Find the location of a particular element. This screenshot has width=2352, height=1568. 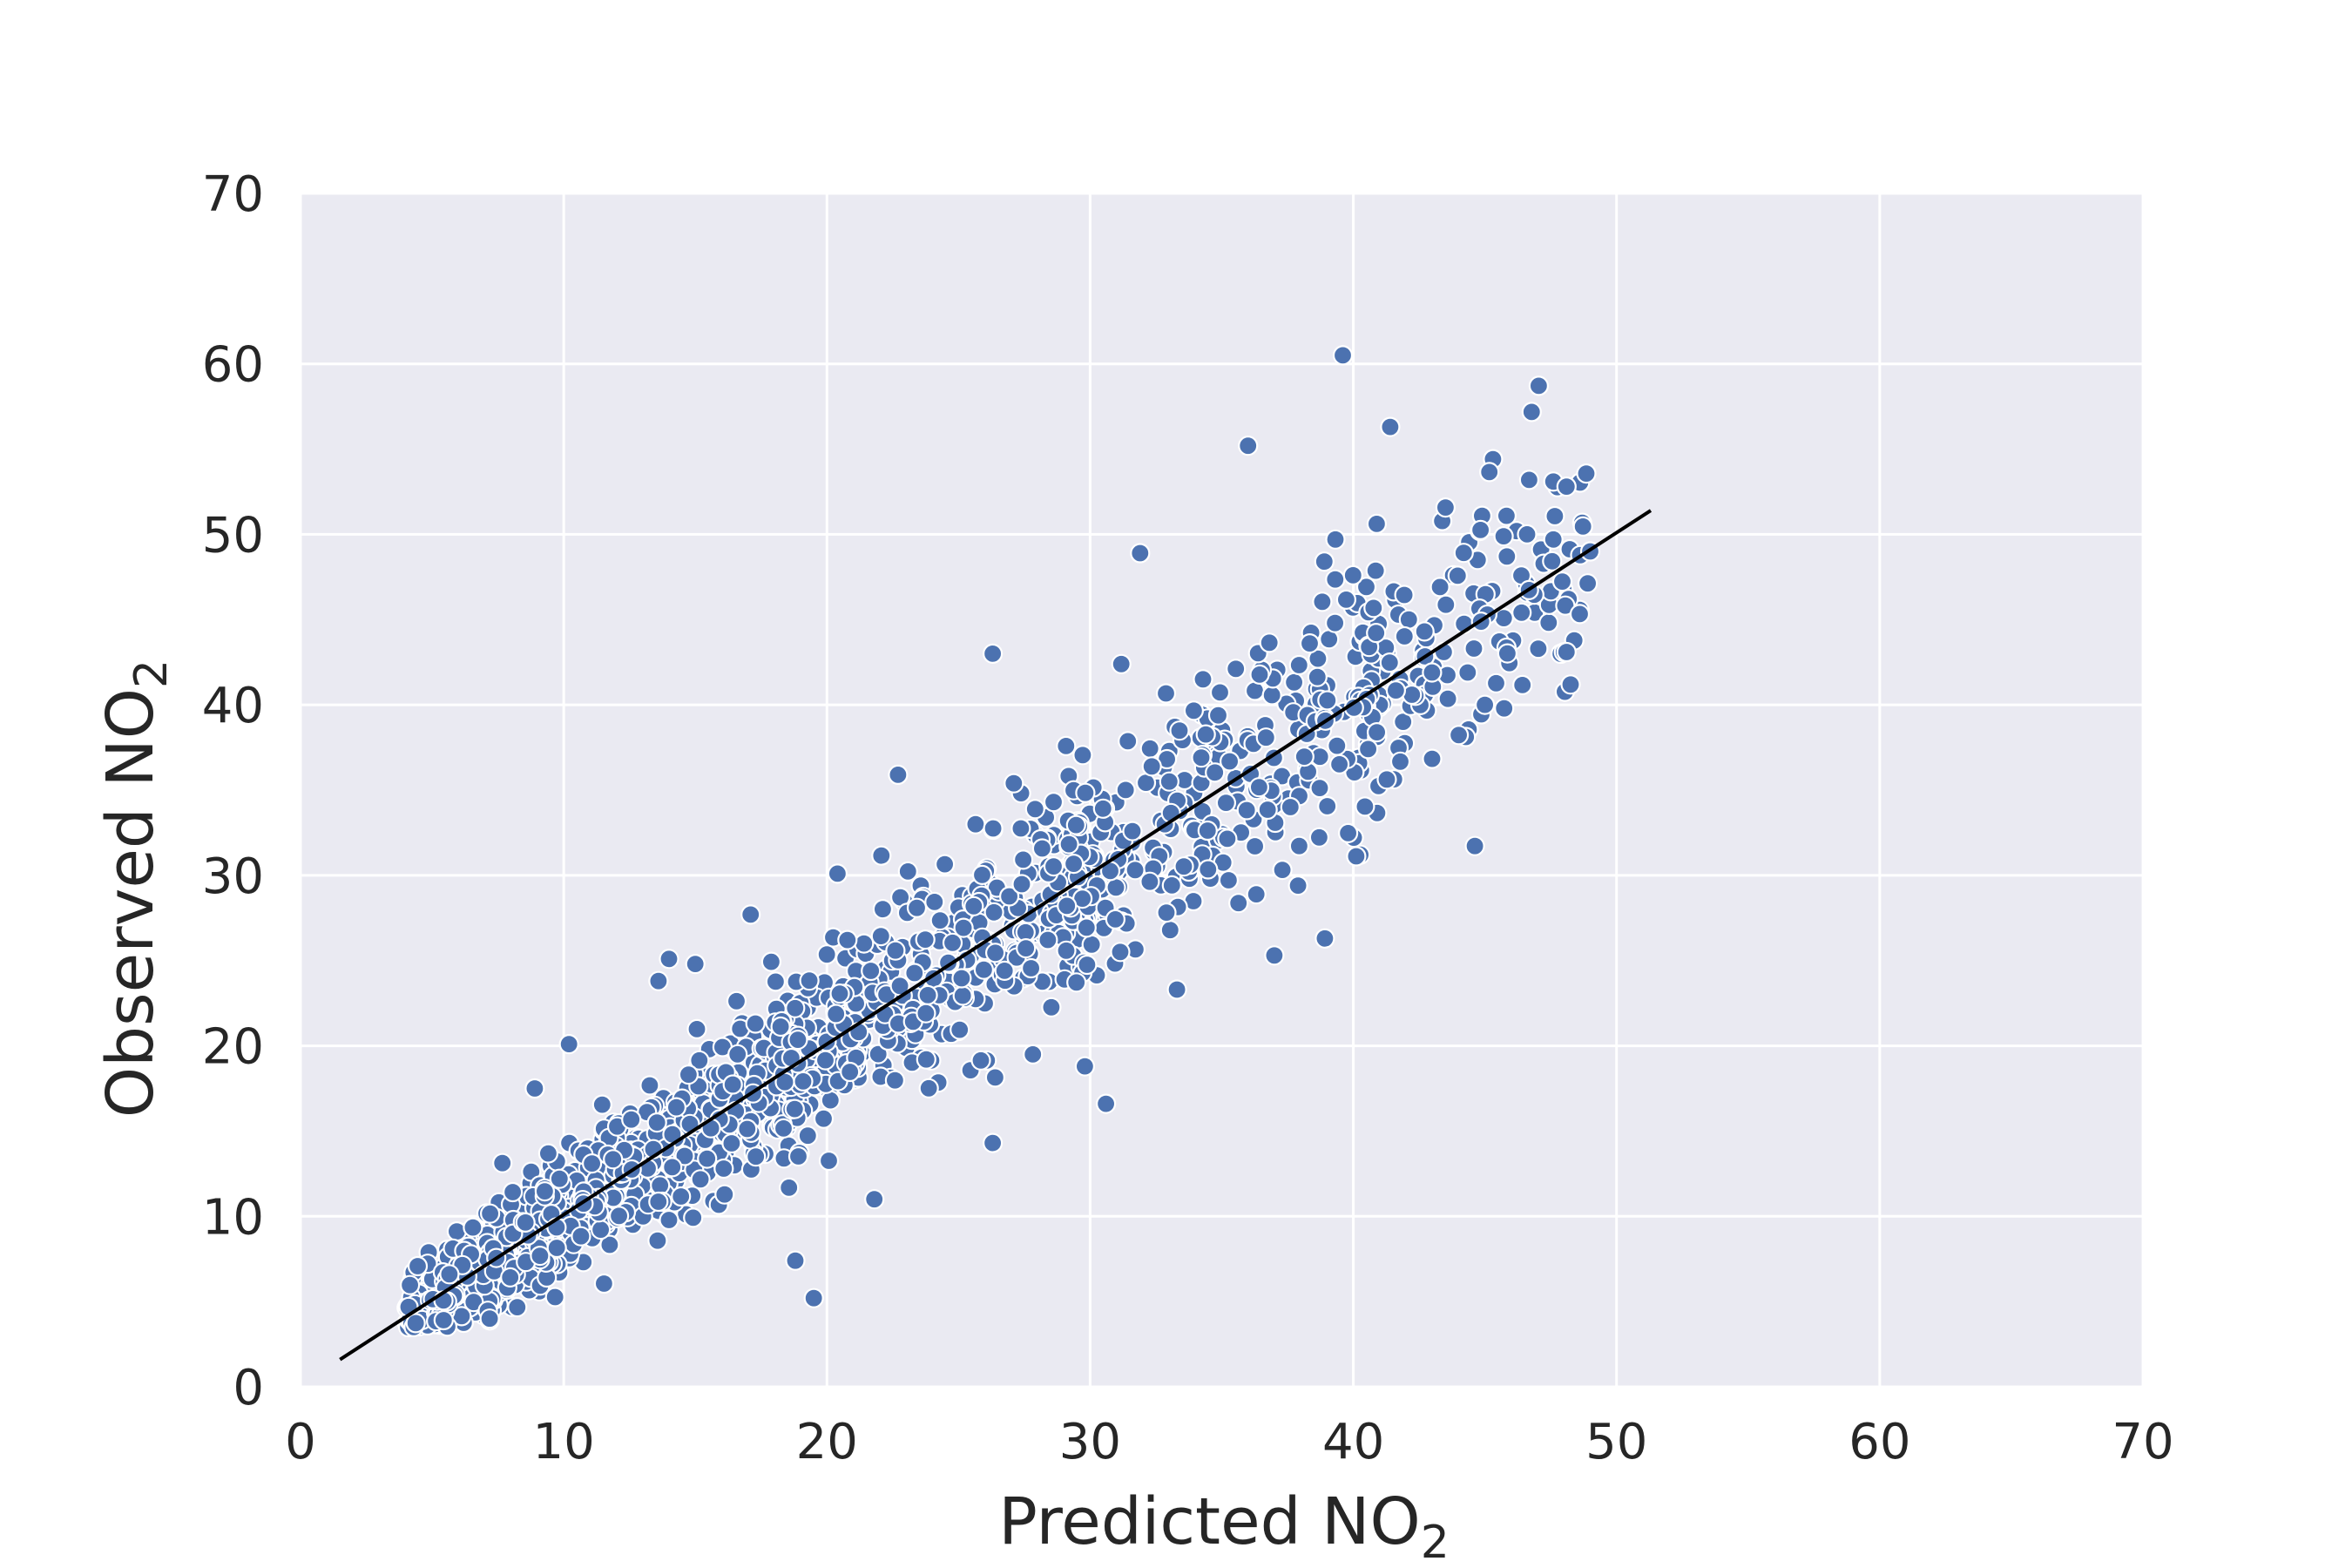

y-tick-label: 70 is located at coordinates (233, 194).